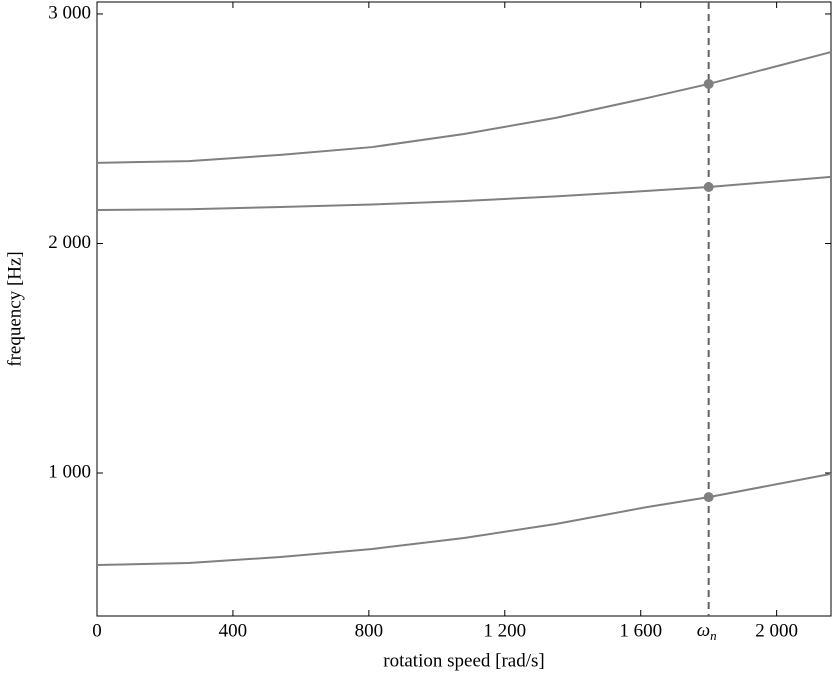 This screenshot has width=832, height=680. What do you see at coordinates (97, 630) in the screenshot?
I see `x-tick-label: 0` at bounding box center [97, 630].